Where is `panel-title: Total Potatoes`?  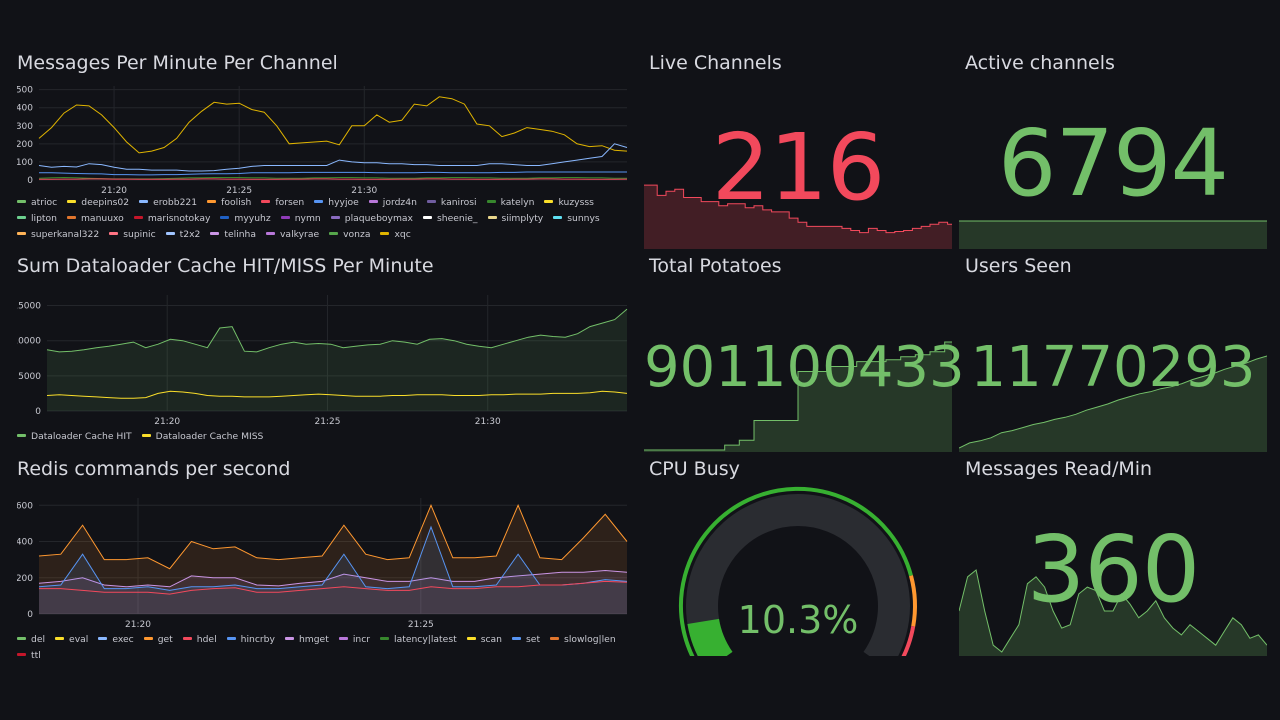
panel-title: Total Potatoes is located at coordinates (715, 266).